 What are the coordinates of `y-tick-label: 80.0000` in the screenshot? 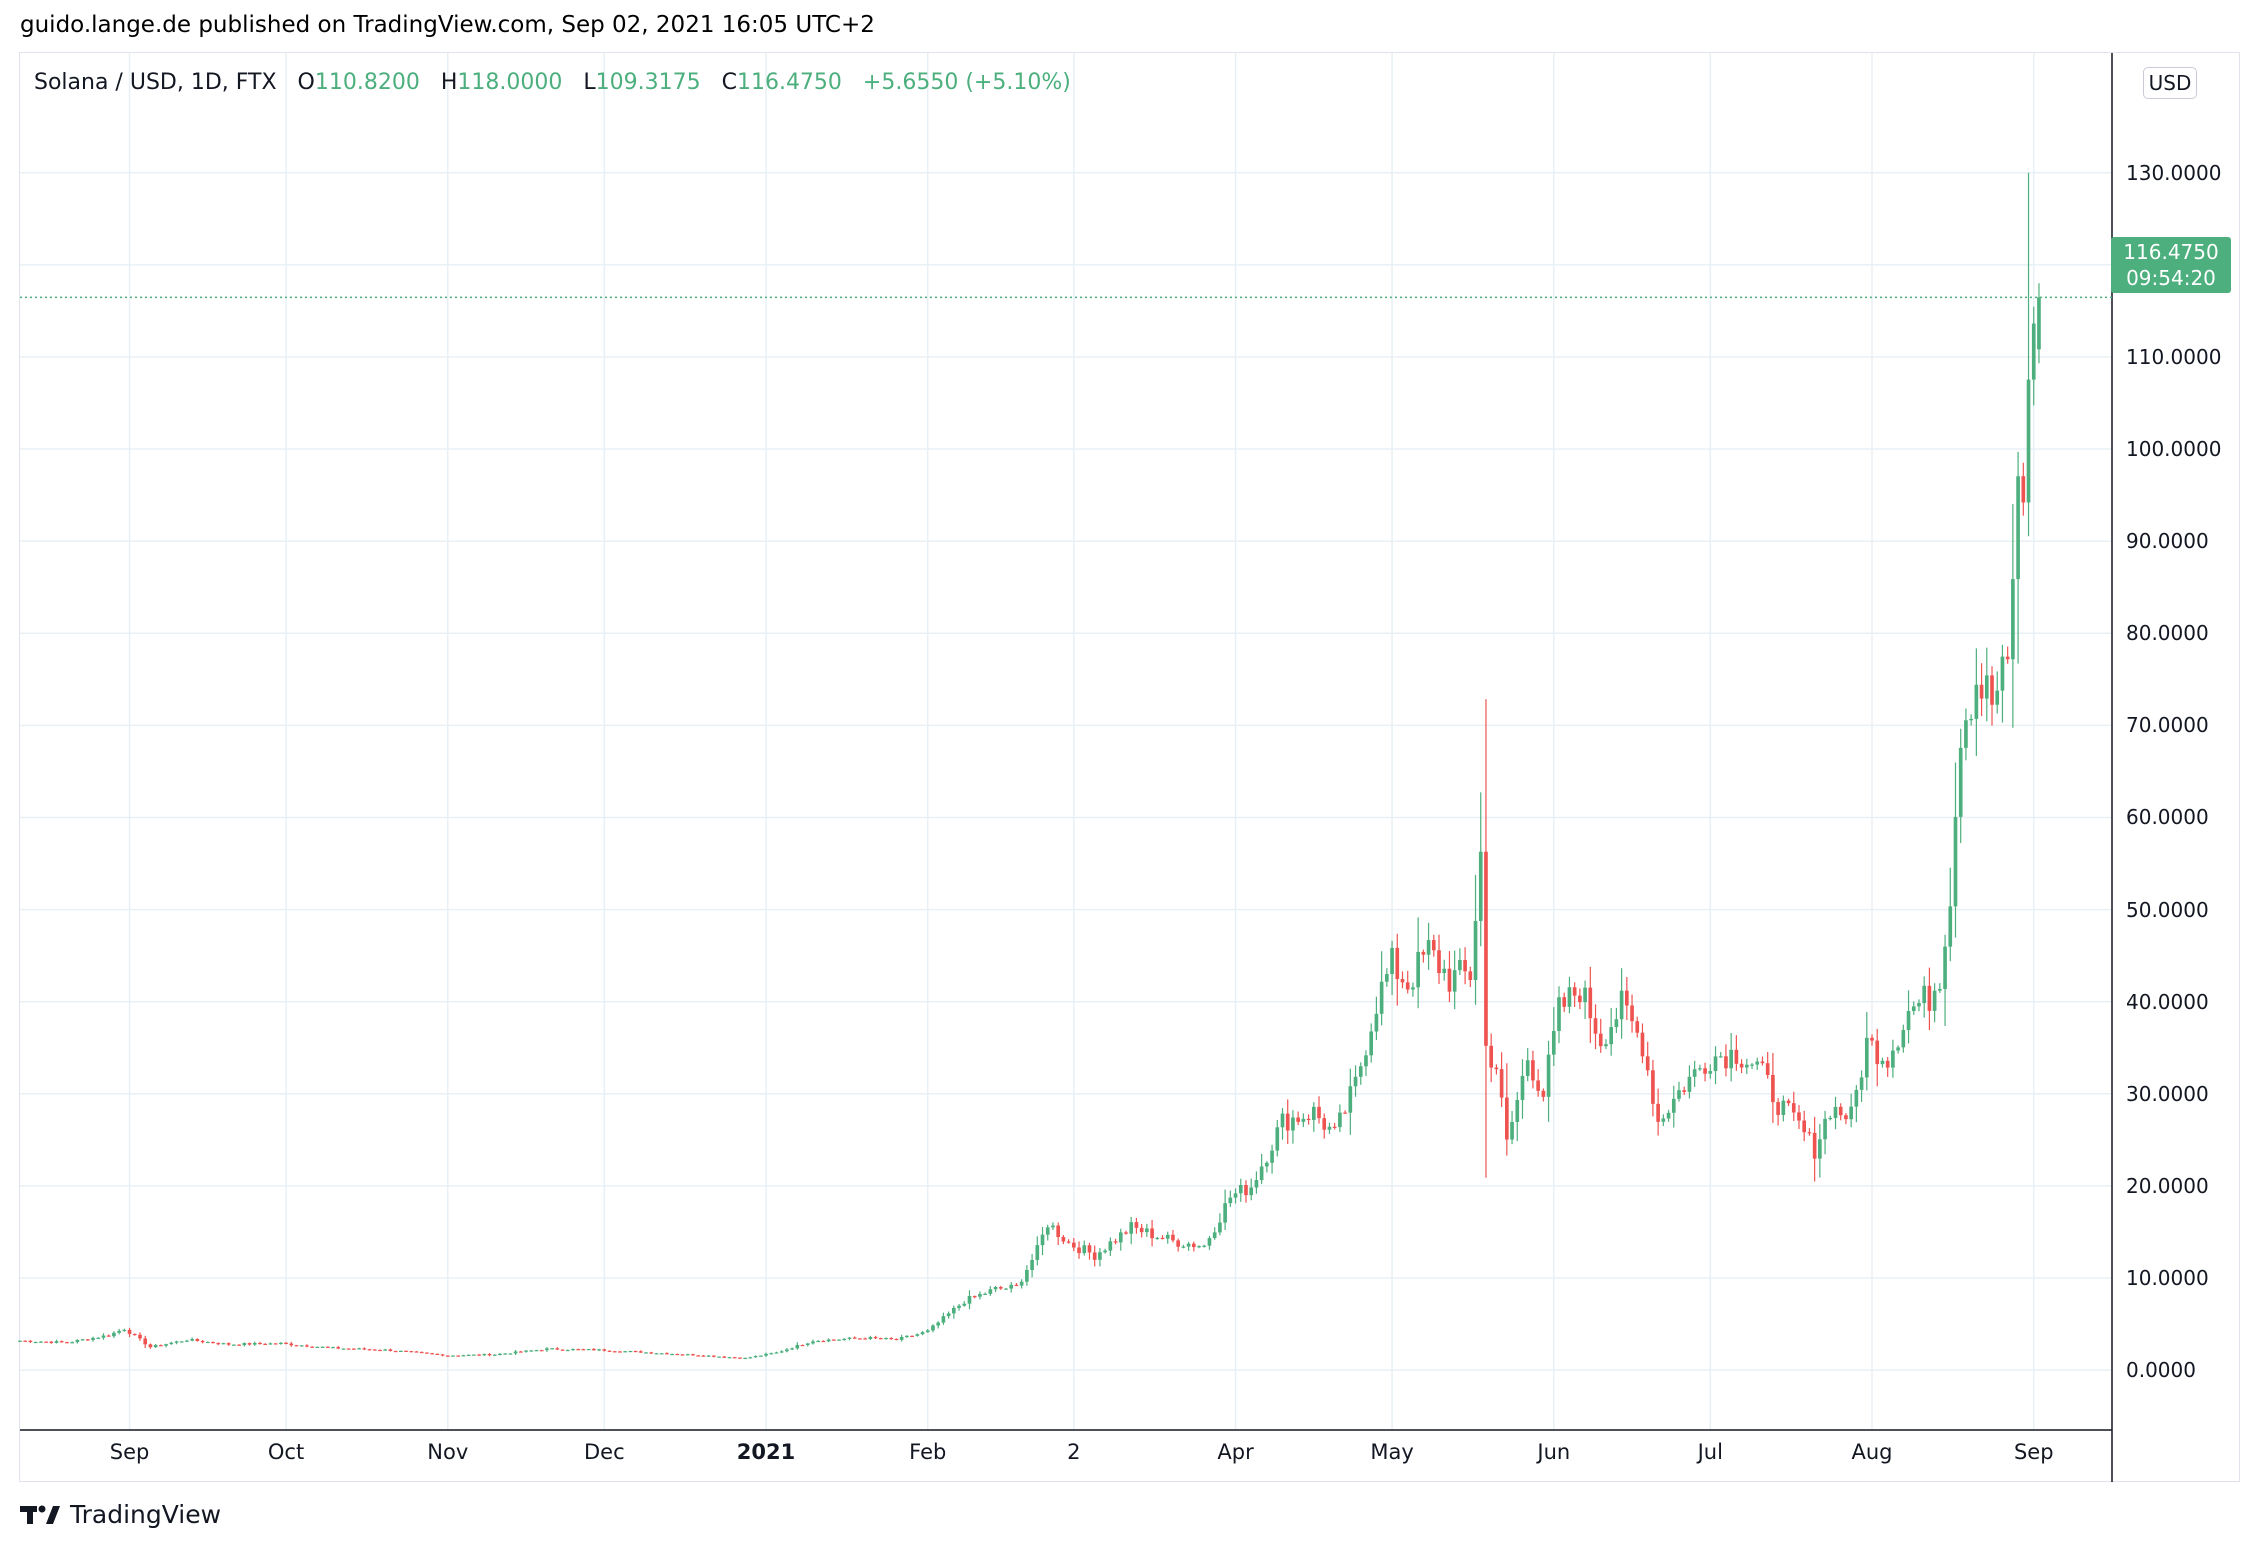 It's located at (2167, 633).